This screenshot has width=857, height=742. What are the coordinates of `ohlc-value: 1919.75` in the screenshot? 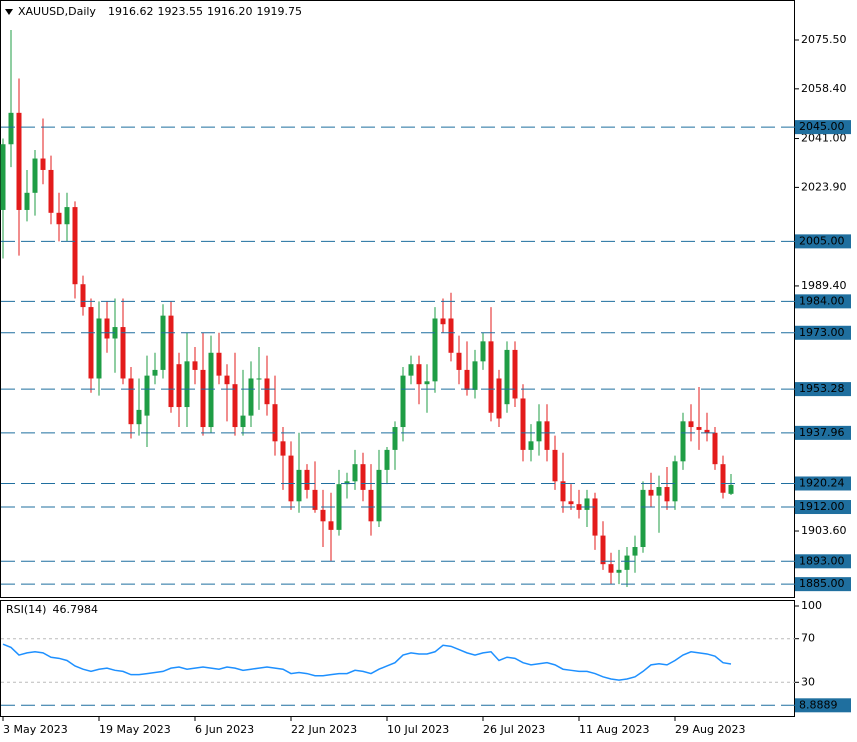 It's located at (279, 11).